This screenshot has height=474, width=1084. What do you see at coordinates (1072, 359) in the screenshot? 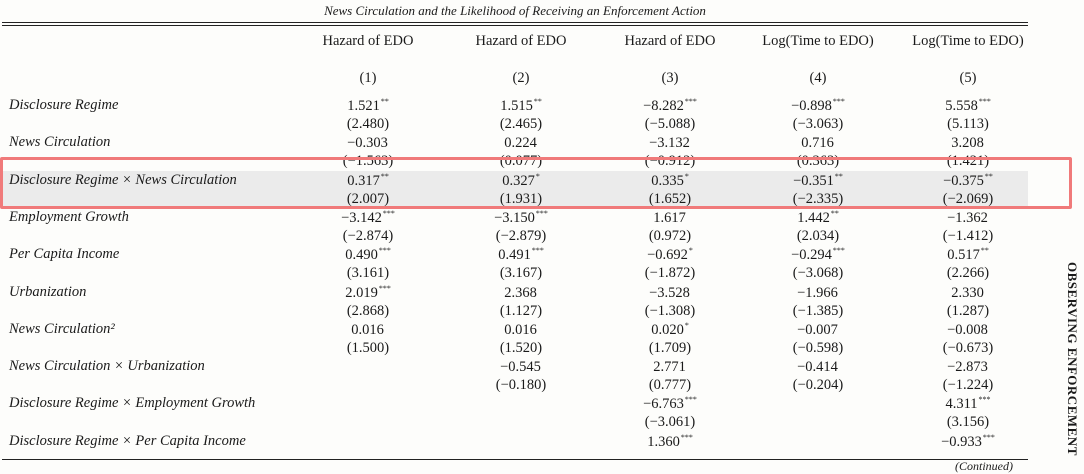
I see `running-head: OBSERVING ENFORCEMENT` at bounding box center [1072, 359].